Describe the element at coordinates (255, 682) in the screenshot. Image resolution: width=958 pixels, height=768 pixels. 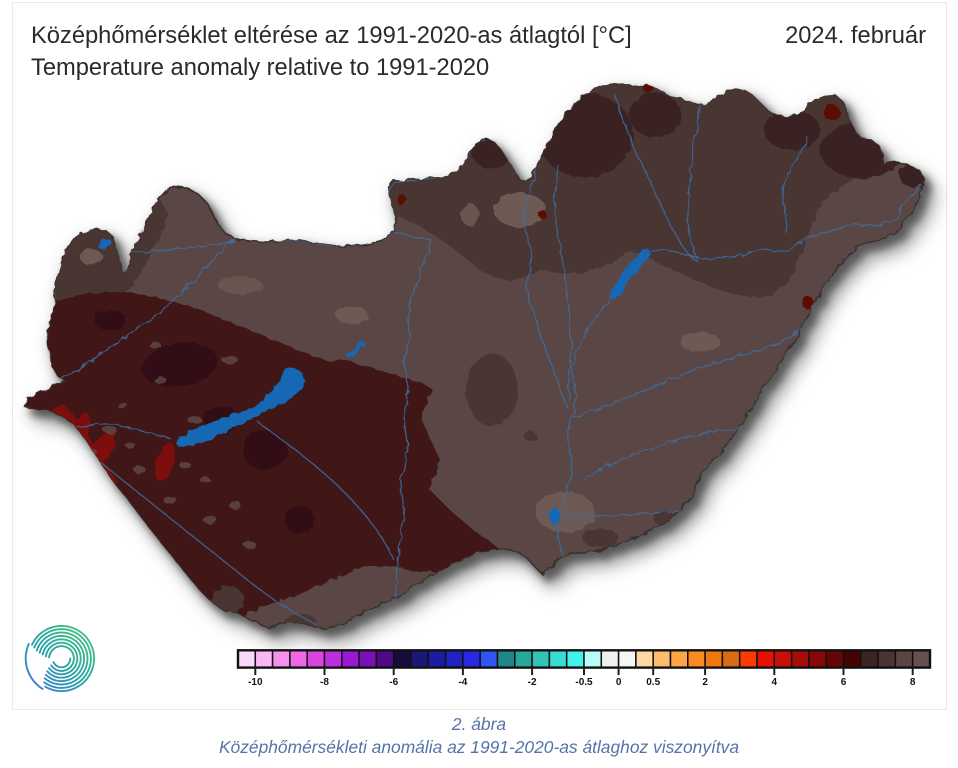
I see `svg-text: -10` at that location.